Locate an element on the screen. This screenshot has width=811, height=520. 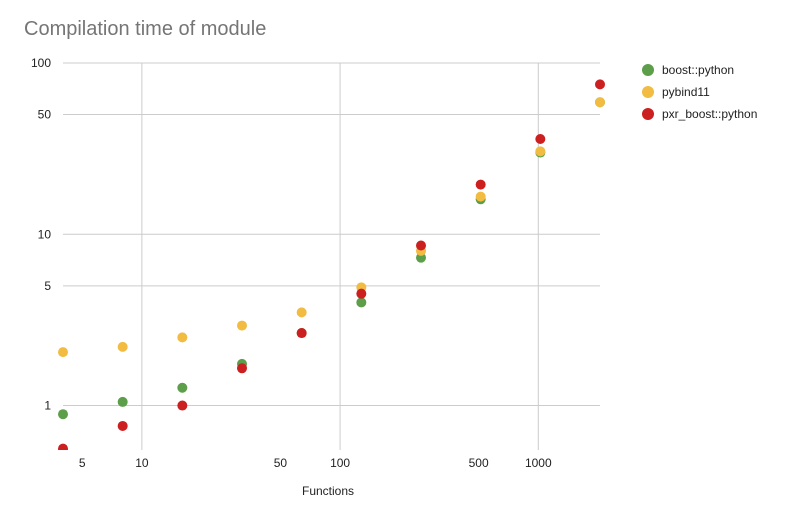
legend-item: boost::python is located at coordinates (688, 70).